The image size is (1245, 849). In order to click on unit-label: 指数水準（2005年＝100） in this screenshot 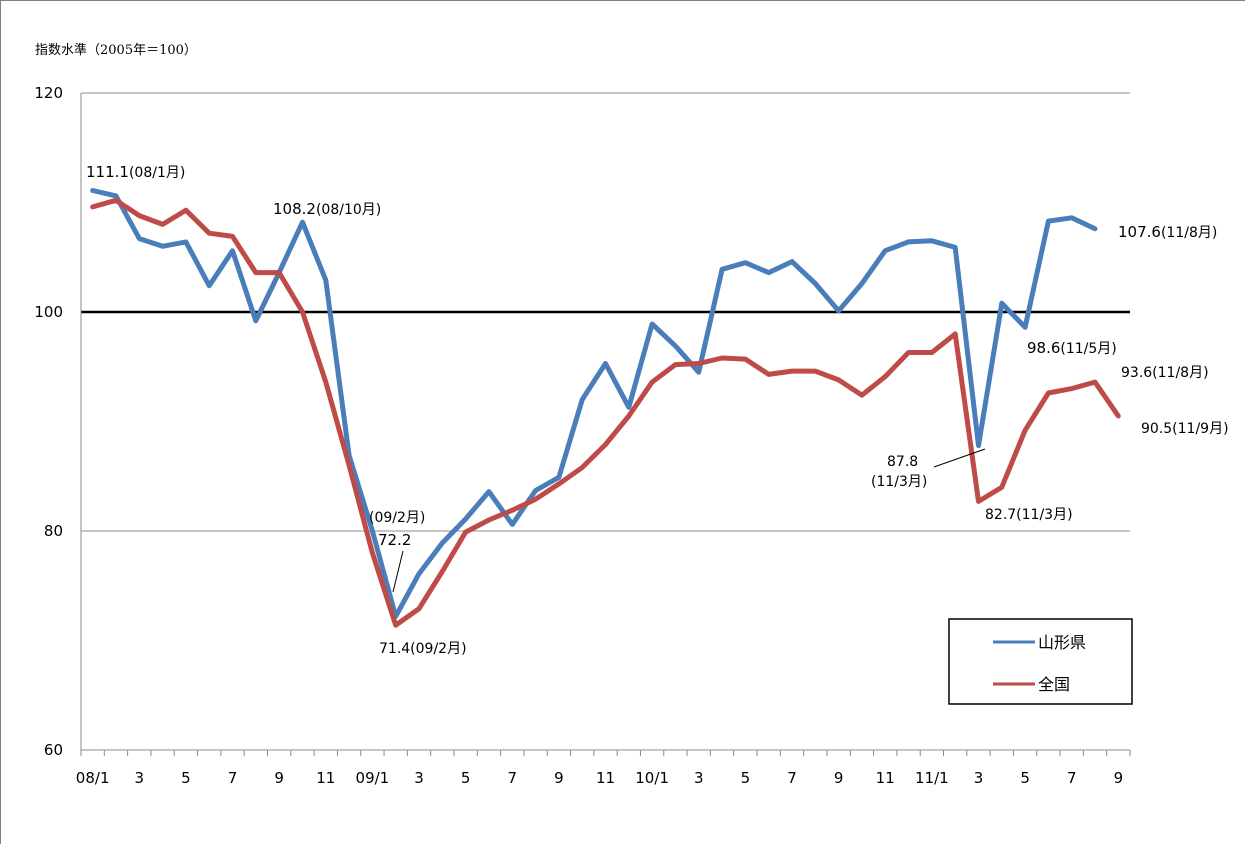, I will do `click(116, 50)`.